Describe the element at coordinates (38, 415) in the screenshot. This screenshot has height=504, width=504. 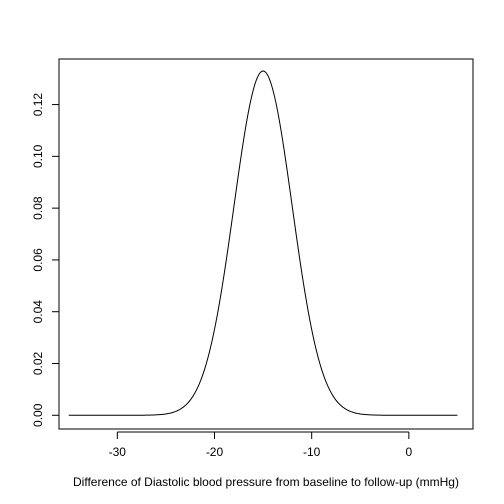
I see `y-tick-label: 0.00` at that location.